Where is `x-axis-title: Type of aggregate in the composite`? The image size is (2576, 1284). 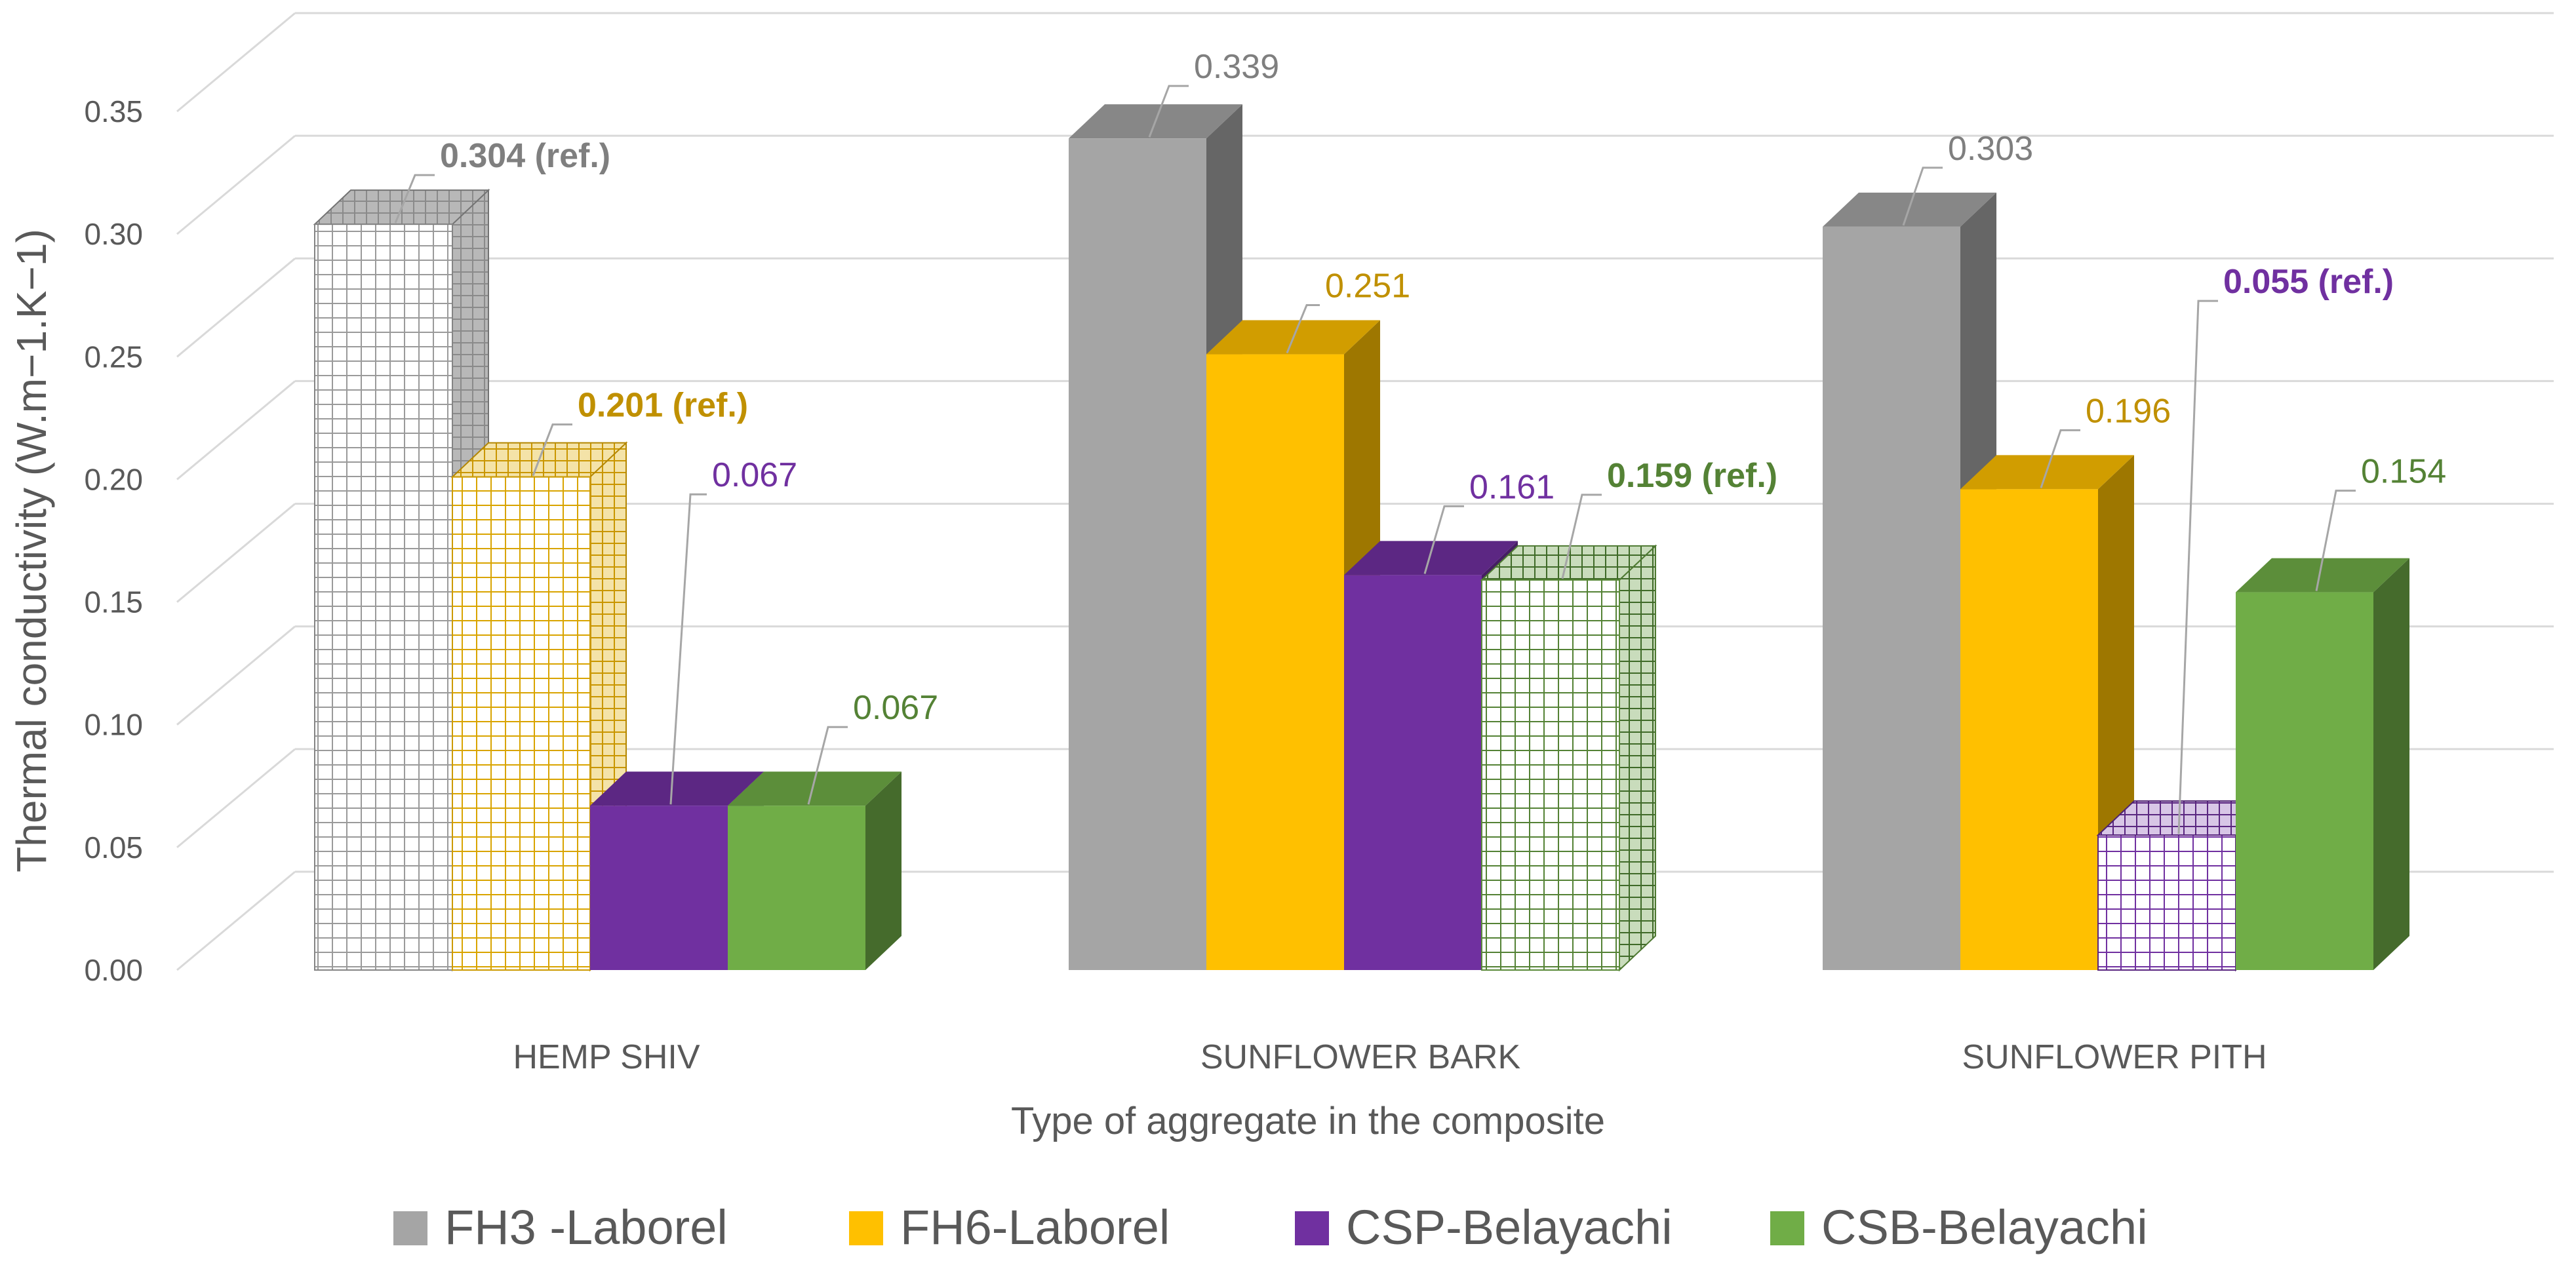
x-axis-title: Type of aggregate in the composite is located at coordinates (1308, 1121).